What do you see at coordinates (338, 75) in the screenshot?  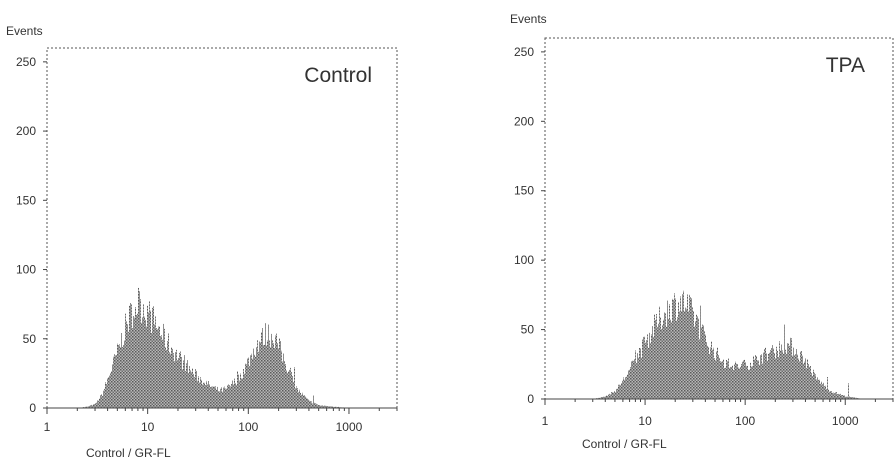 I see `panel-label: Control` at bounding box center [338, 75].